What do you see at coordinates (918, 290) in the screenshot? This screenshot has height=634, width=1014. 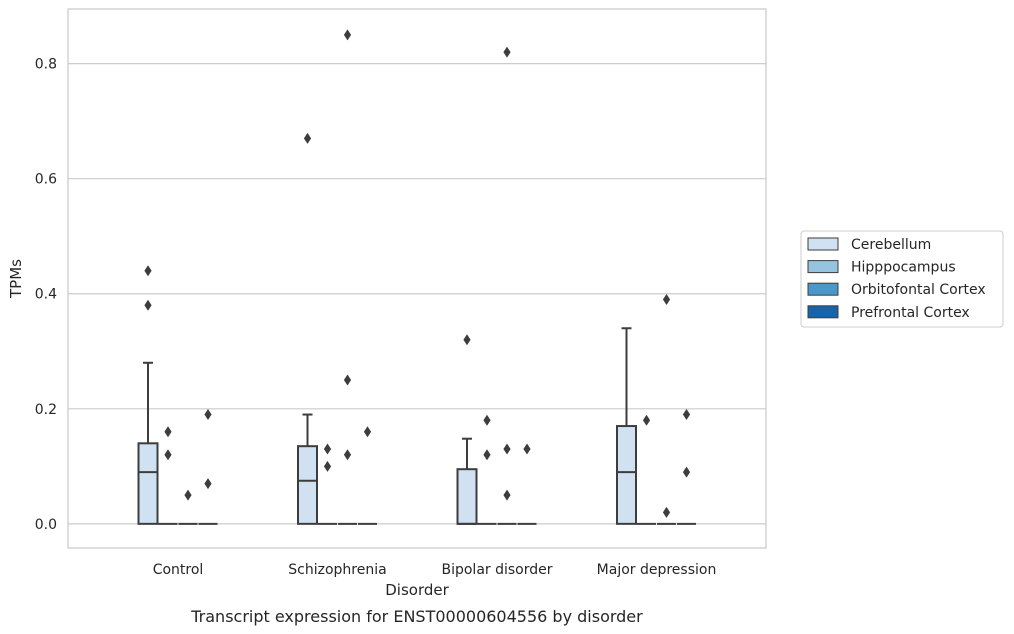 I see `legend-label: Orbitofontal Cortex` at bounding box center [918, 290].